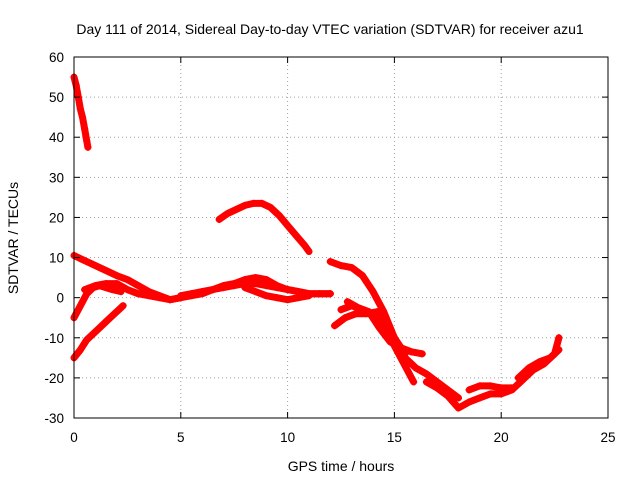 The height and width of the screenshot is (480, 640). Describe the element at coordinates (54, 418) in the screenshot. I see `y-tick-label: -30` at that location.